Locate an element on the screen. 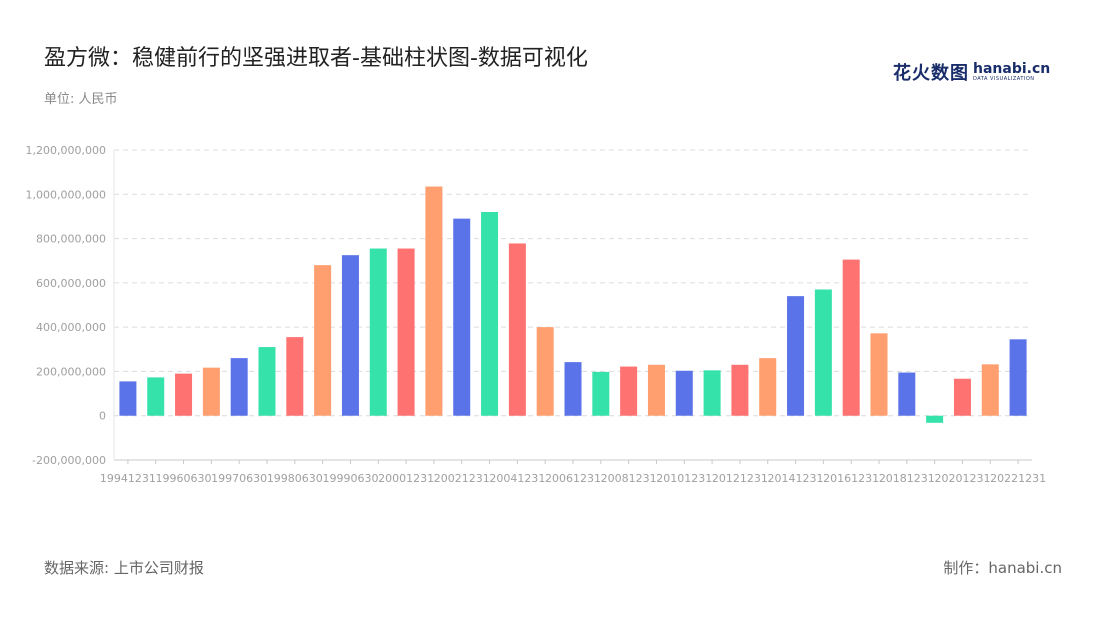 This screenshot has width=1100, height=620. y-tick-label: 0 is located at coordinates (102, 416).